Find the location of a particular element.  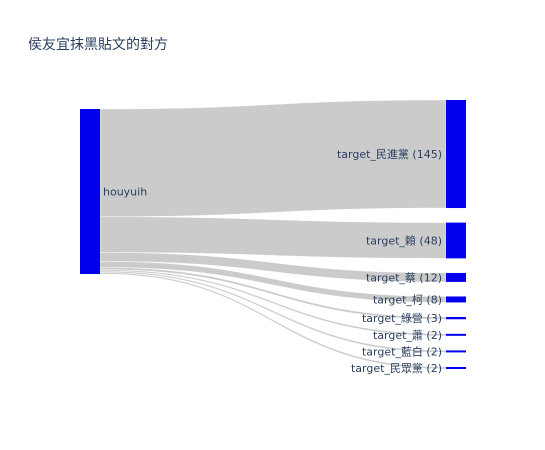

target-node-label: target_賴 (48) is located at coordinates (404, 240).